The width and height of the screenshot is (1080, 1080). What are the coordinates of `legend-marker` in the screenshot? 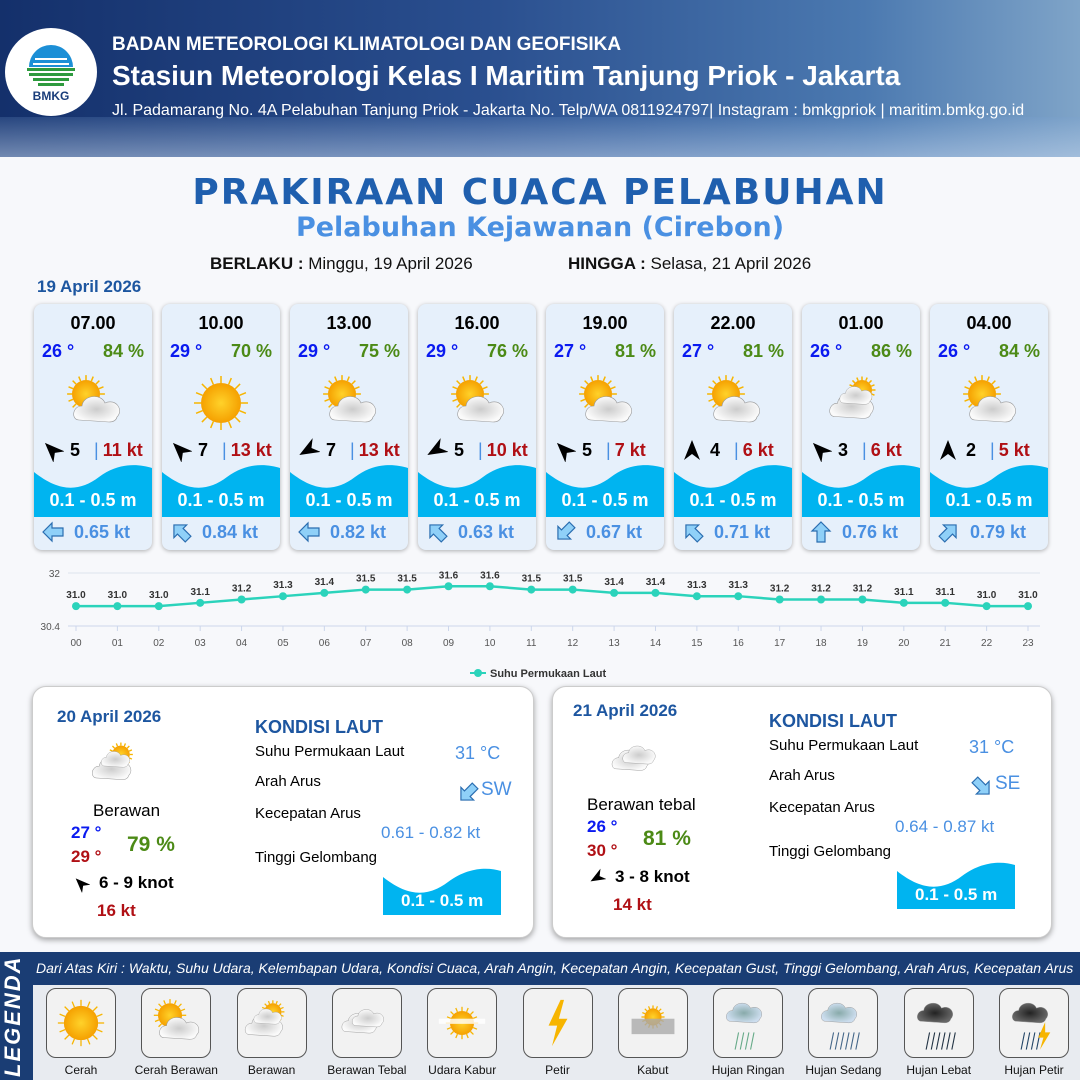 It's located at (478, 673).